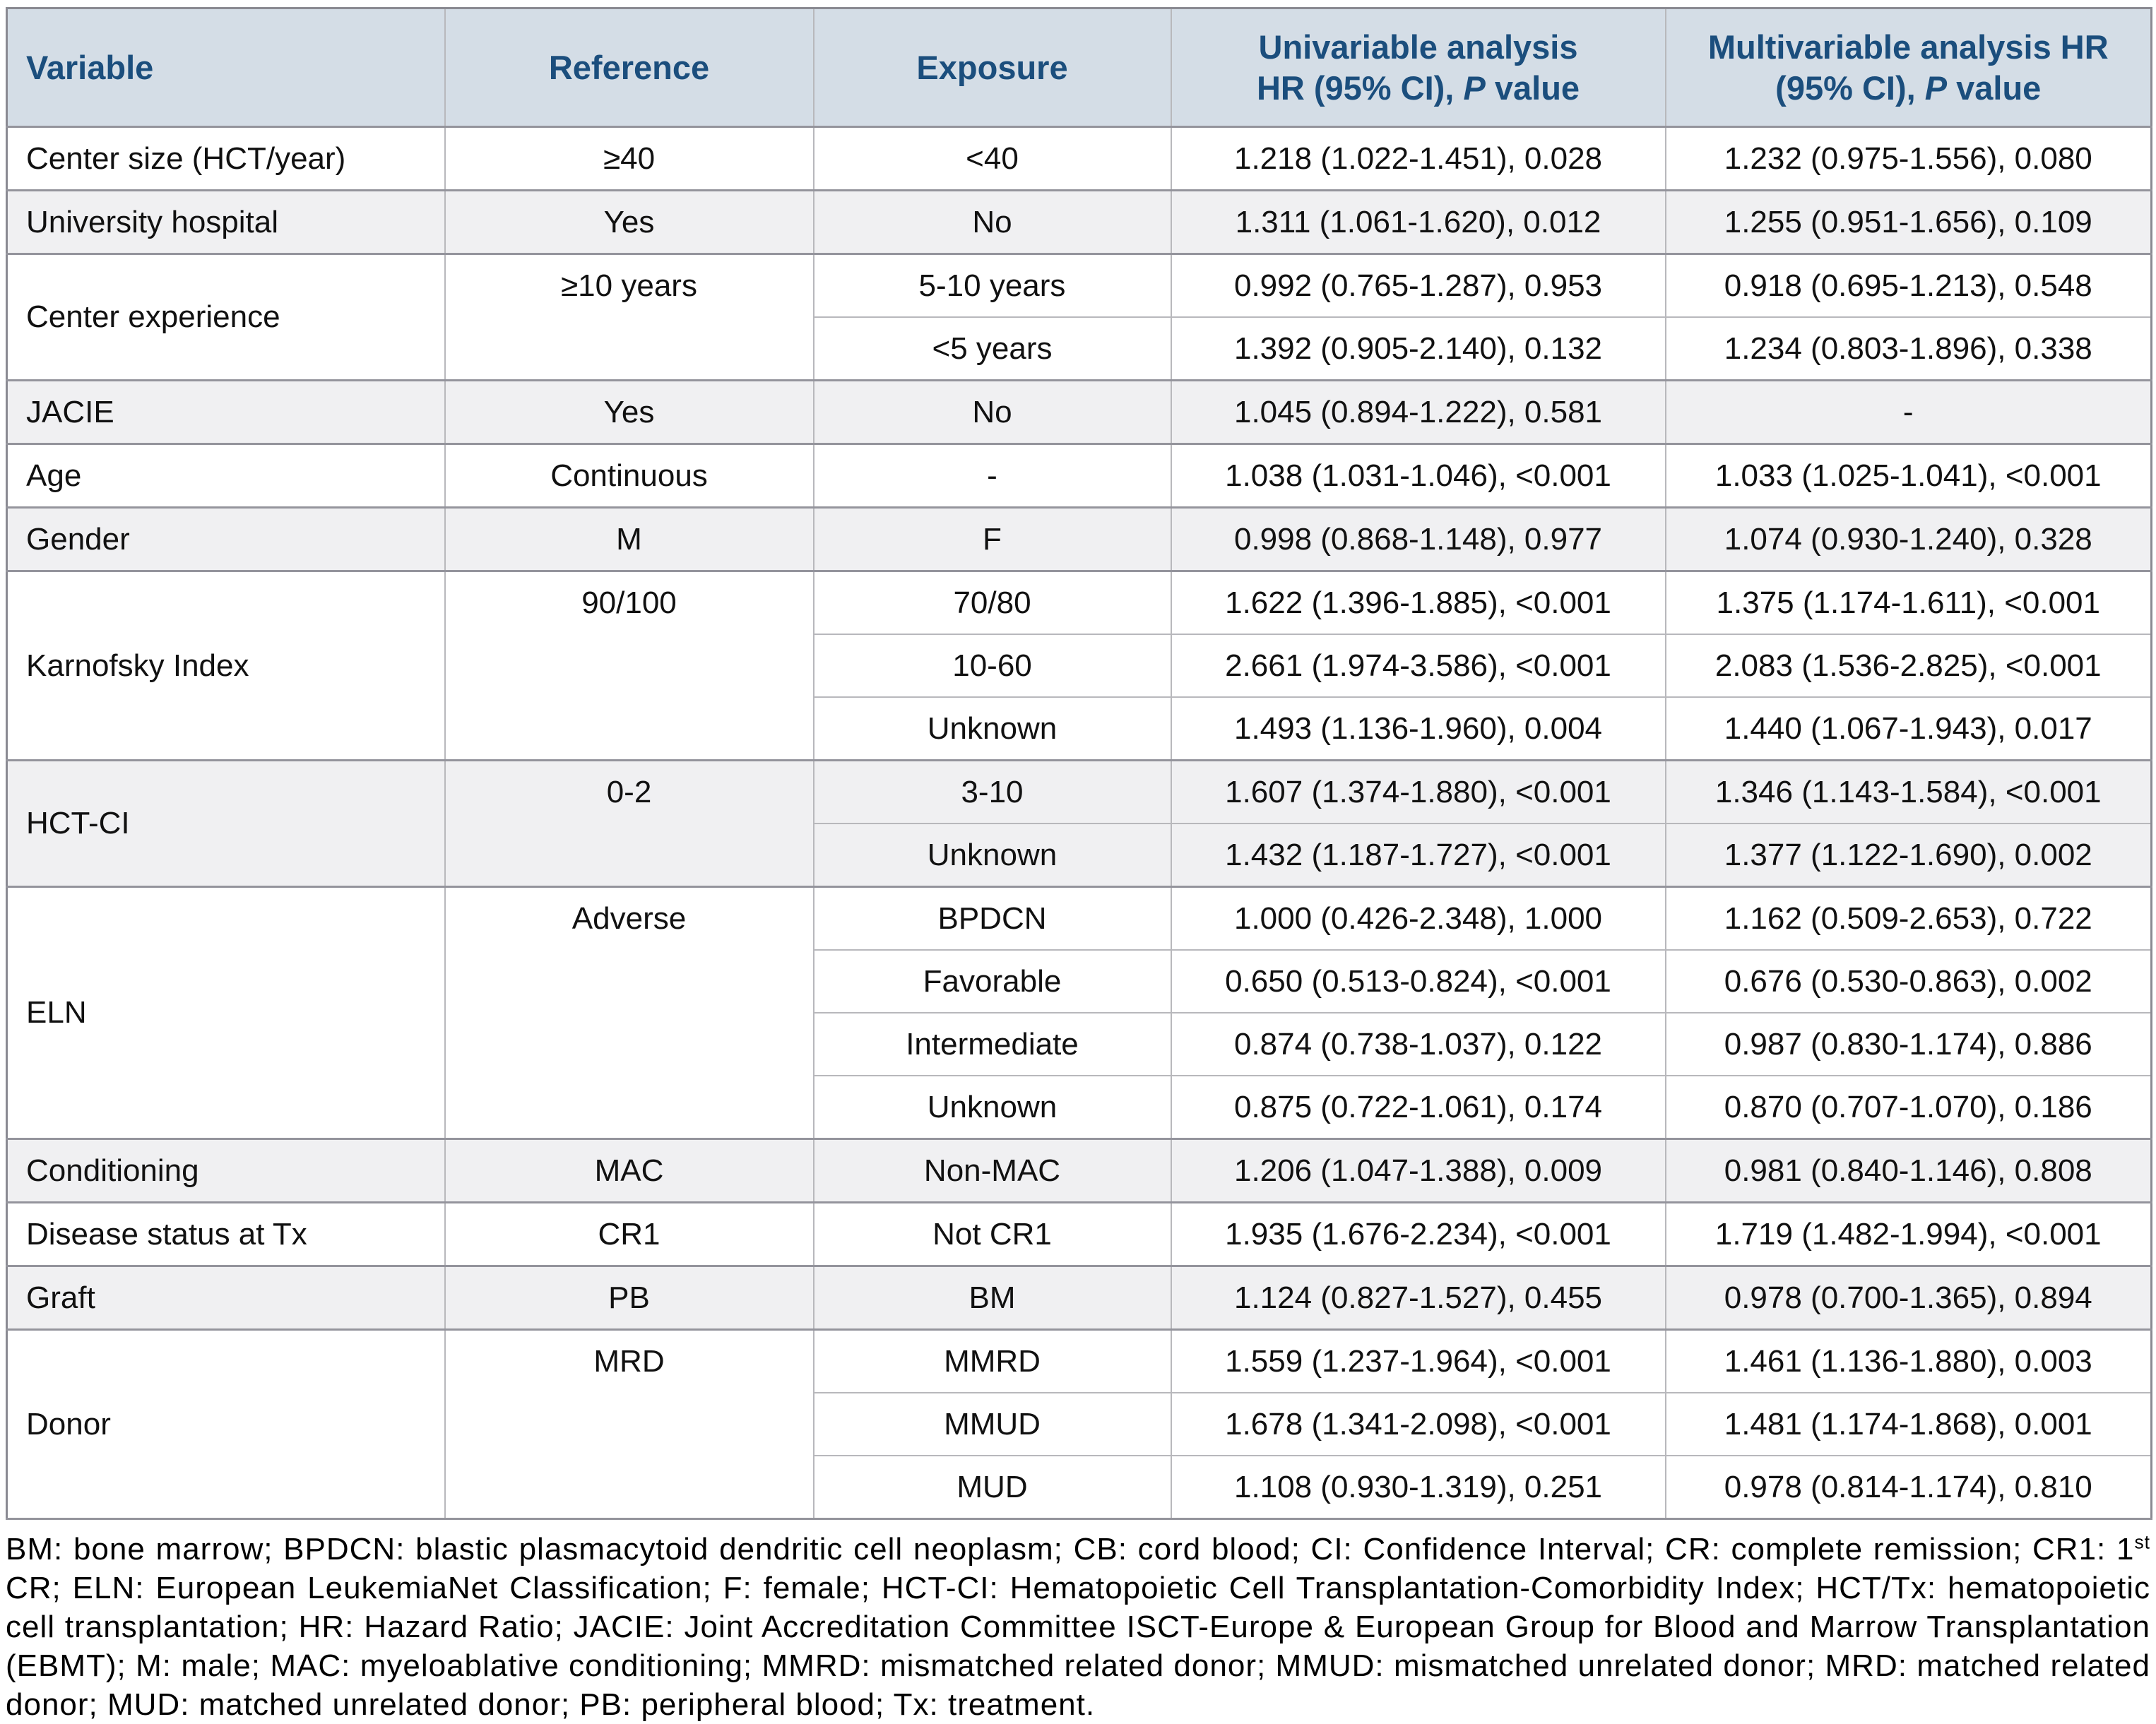  I want to click on multivariable-cell: 0.870 (0.707-1.070), 0.186, so click(1908, 1108).